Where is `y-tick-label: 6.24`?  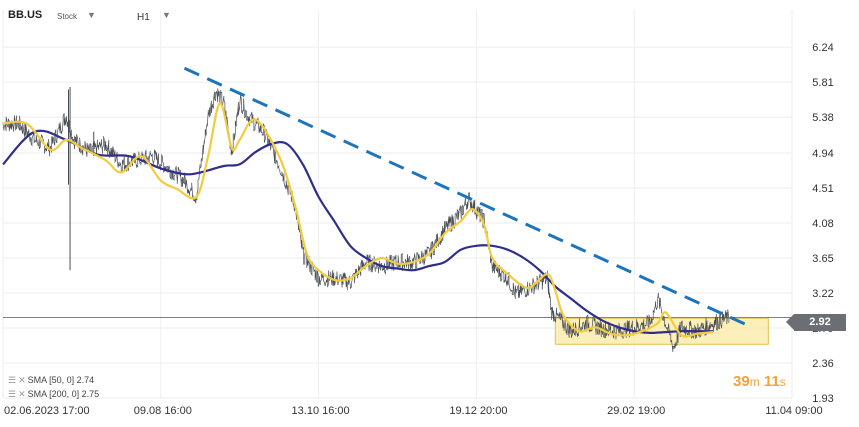 y-tick-label: 6.24 is located at coordinates (822, 48).